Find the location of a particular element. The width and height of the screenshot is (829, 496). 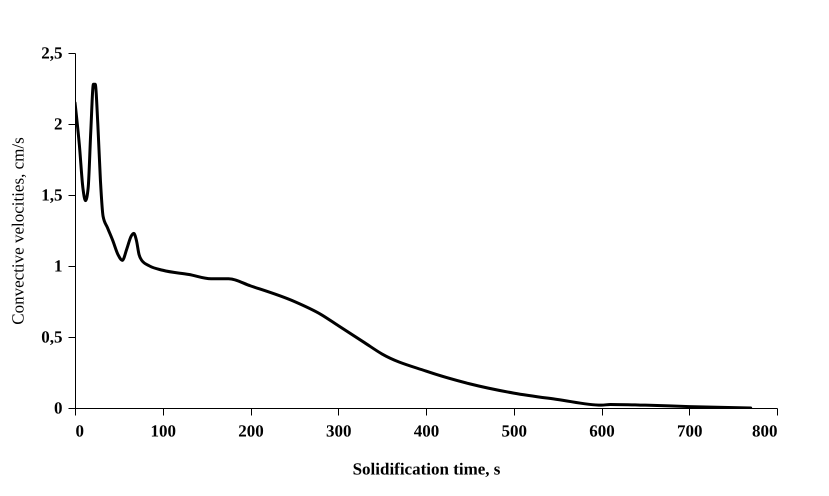

y-tick-label: 1 is located at coordinates (58, 266).